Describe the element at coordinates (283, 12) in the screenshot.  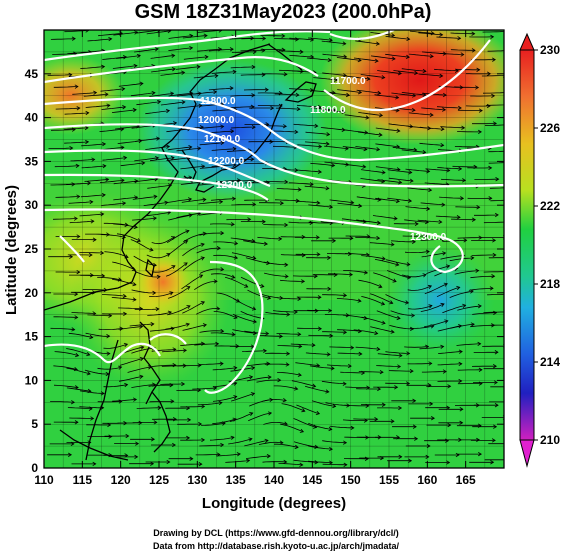
I see `chart-title: GSM 18Z31May2023 (200.0hPa)` at that location.